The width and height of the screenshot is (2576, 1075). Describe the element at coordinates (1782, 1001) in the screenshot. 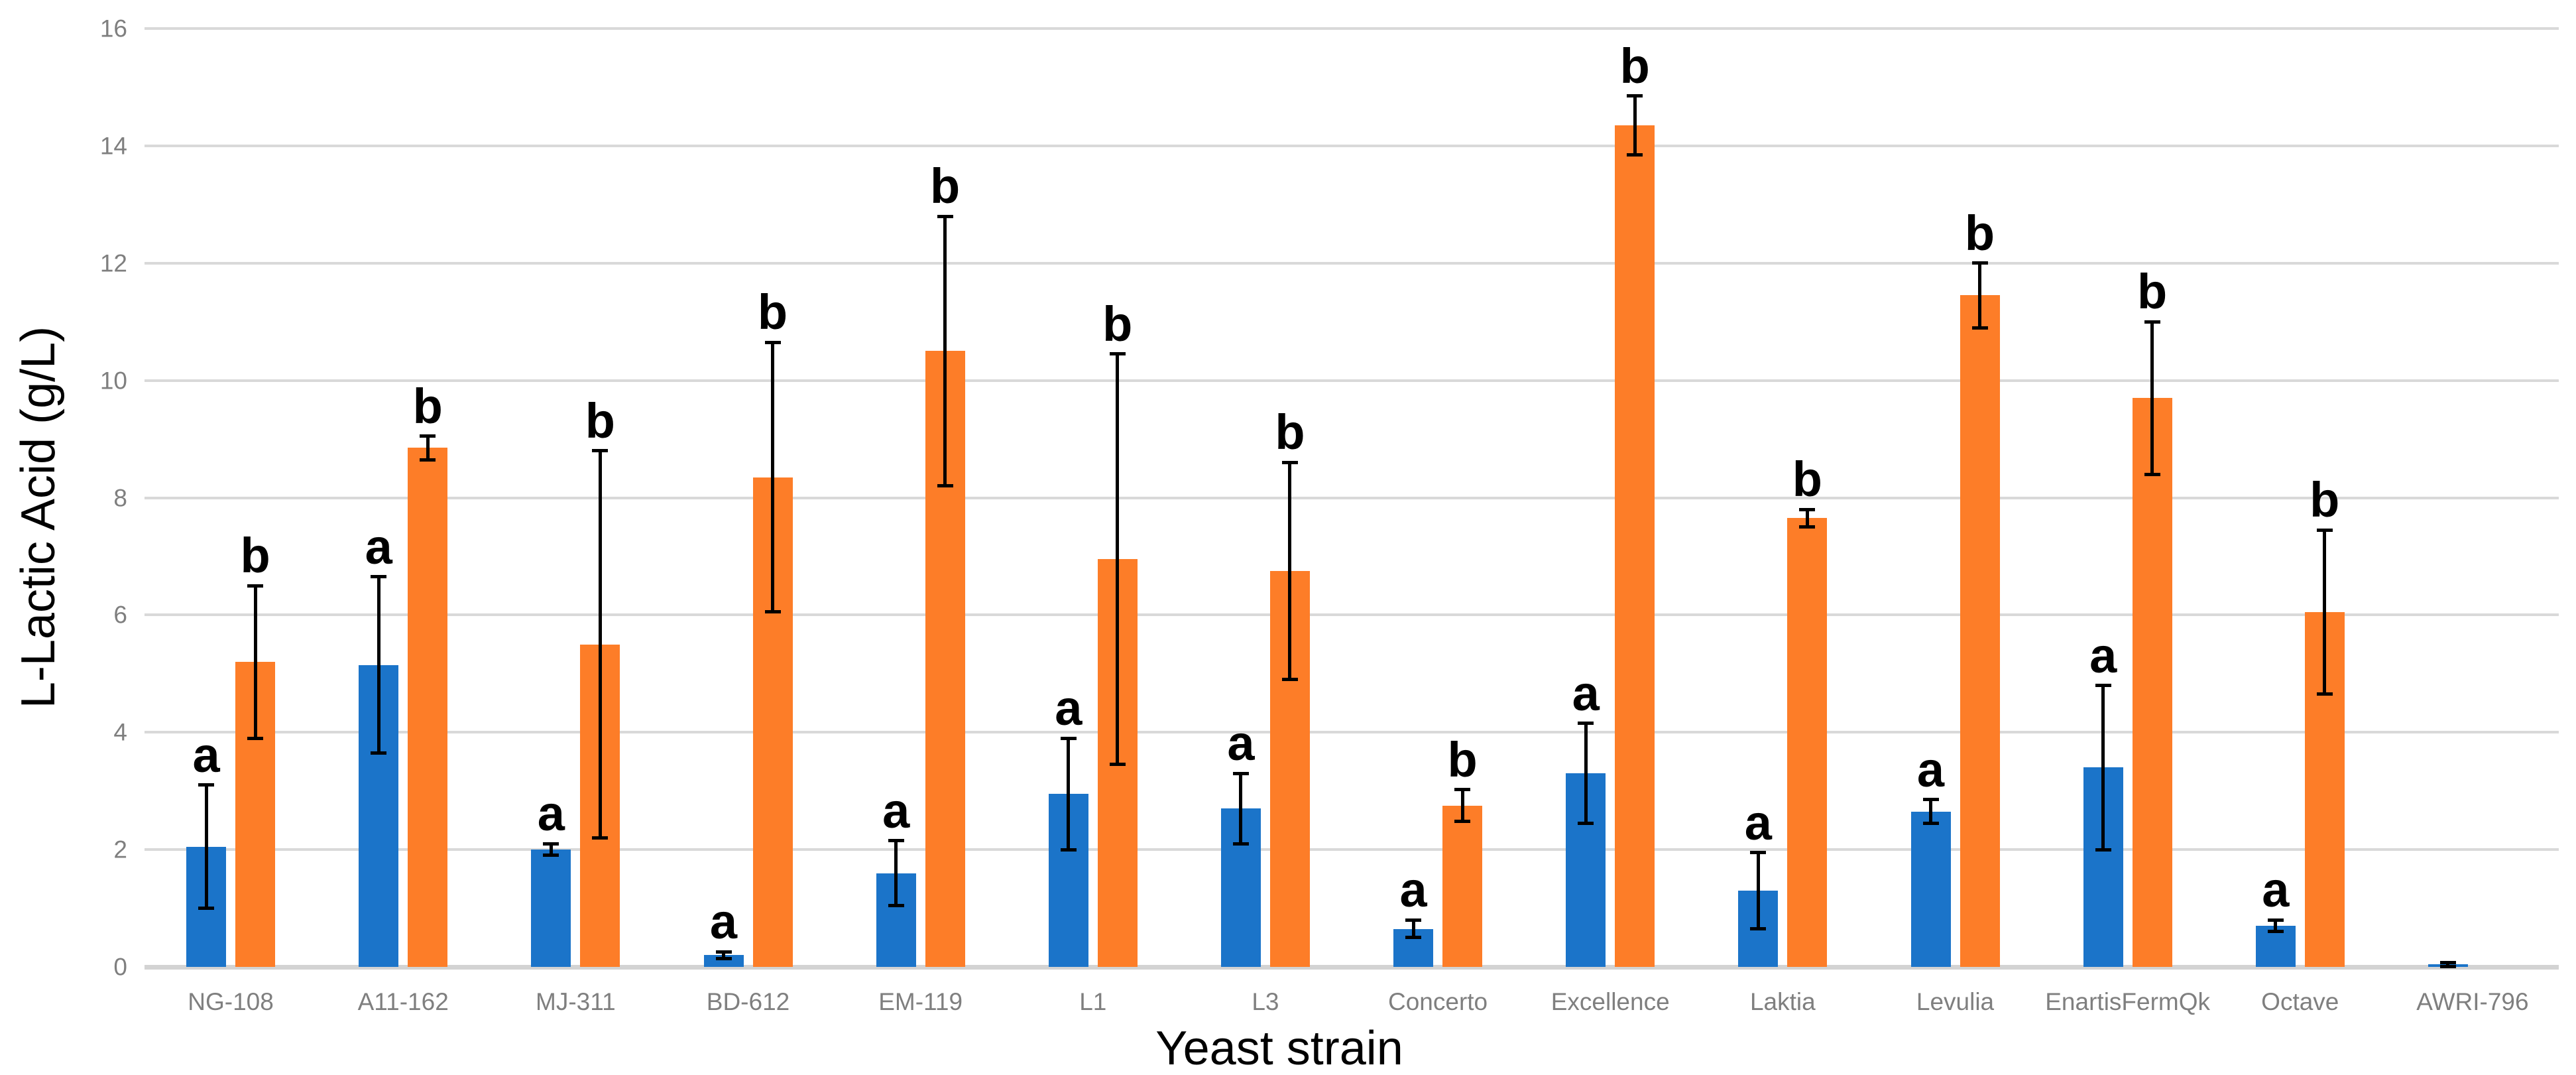

I see `category-label: Laktia` at that location.